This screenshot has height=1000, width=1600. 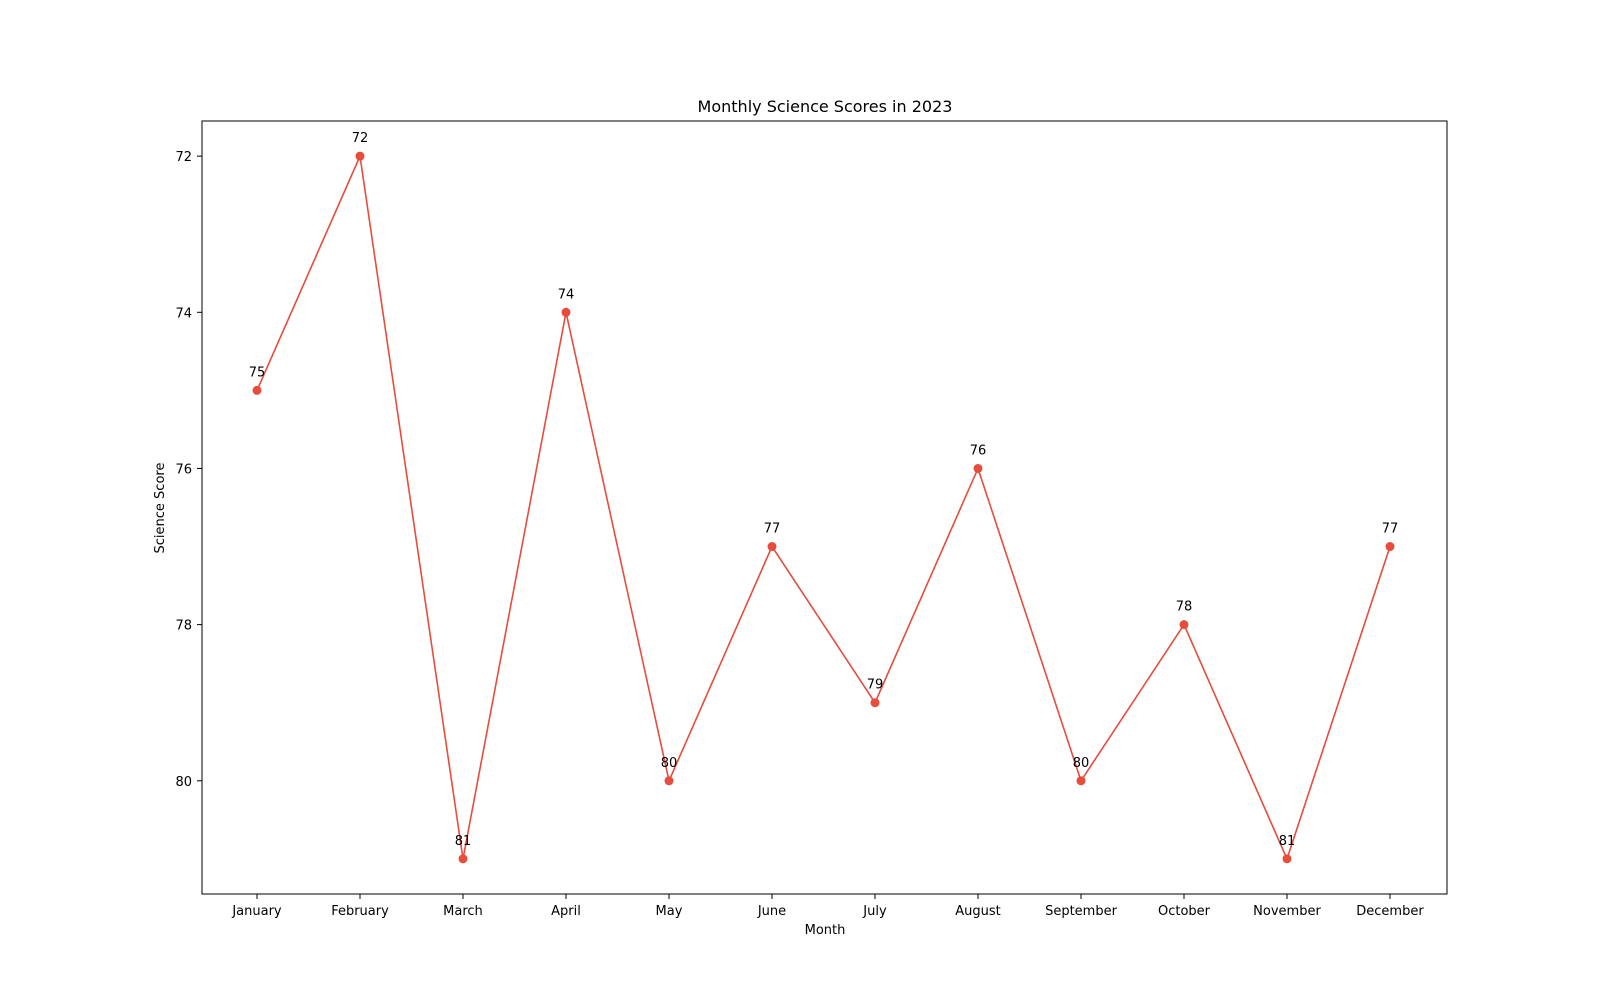 I want to click on data-label: 74, so click(x=566, y=294).